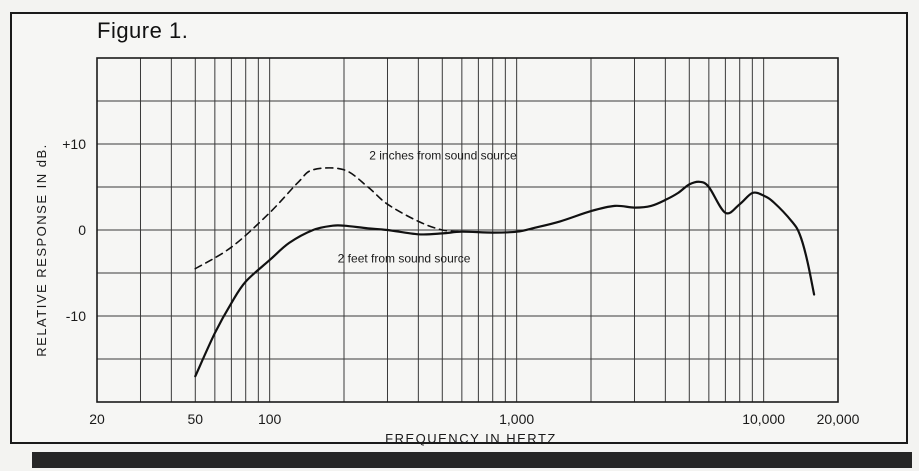 The image size is (919, 471). What do you see at coordinates (838, 419) in the screenshot?
I see `x-tick-label: 20,000` at bounding box center [838, 419].